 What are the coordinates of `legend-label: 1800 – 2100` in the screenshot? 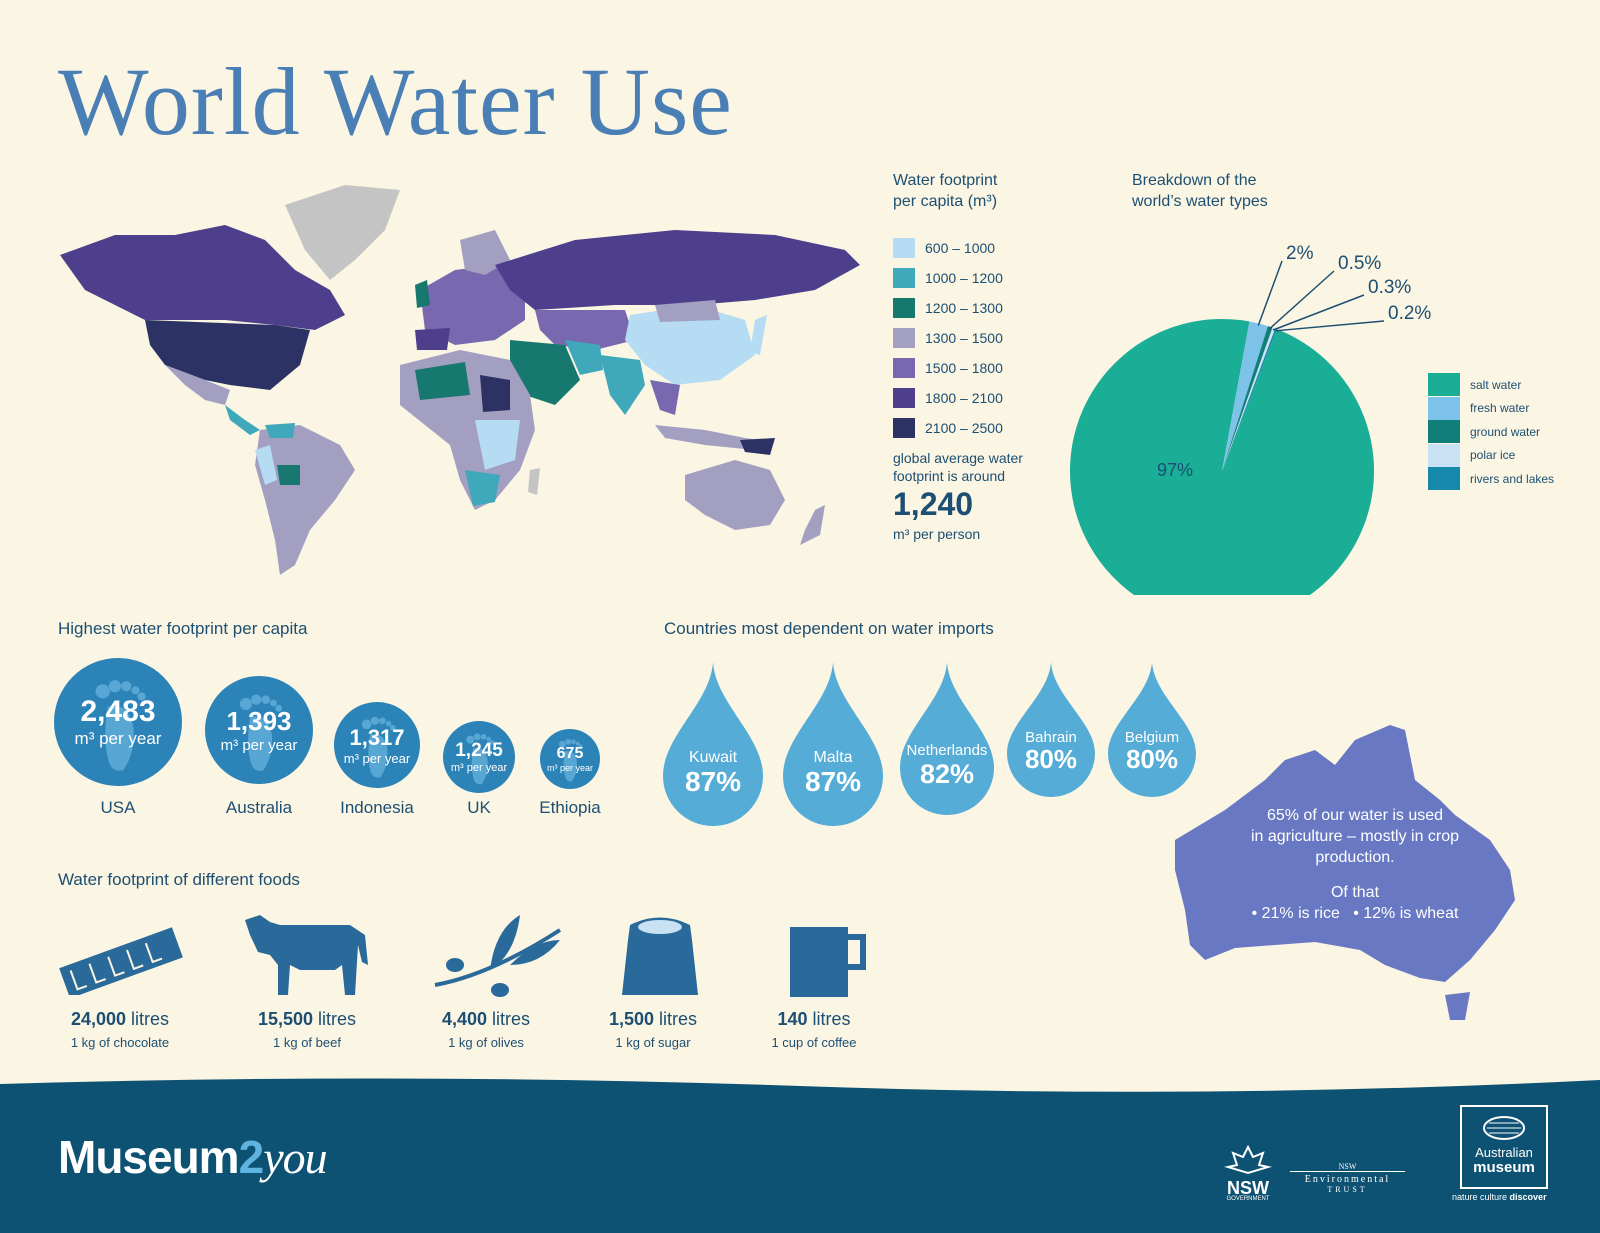 It's located at (964, 398).